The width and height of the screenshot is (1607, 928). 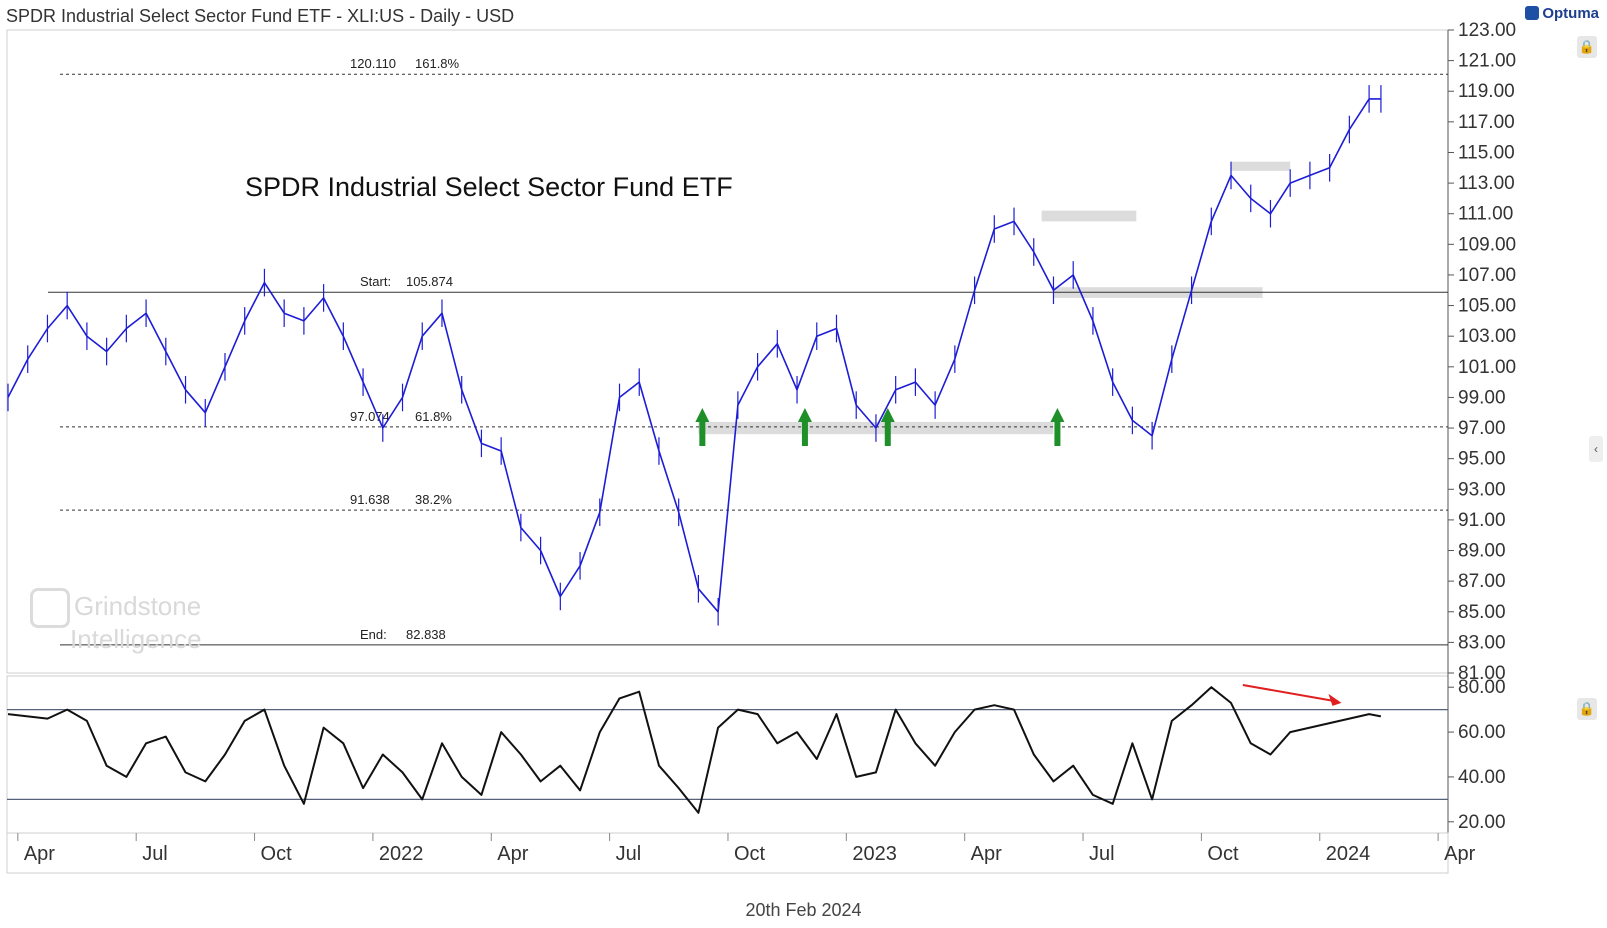 I want to click on price-y-tick-label: 121.00, so click(x=1487, y=61).